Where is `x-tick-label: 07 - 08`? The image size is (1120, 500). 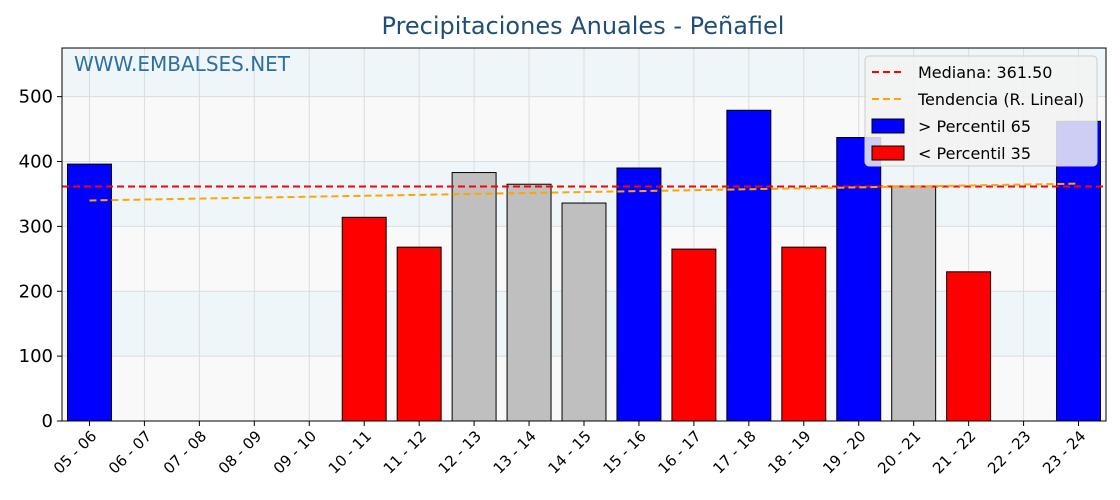
x-tick-label: 07 - 08 is located at coordinates (185, 452).